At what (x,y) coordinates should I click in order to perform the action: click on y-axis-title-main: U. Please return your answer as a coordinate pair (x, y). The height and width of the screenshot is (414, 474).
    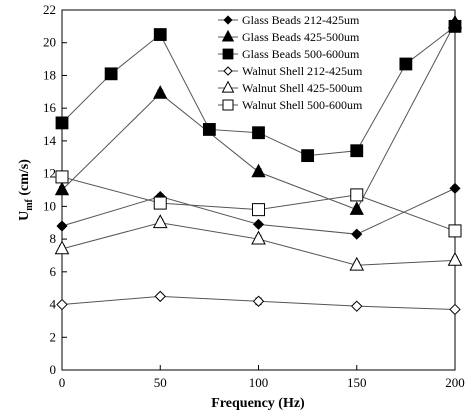
    Looking at the image, I should click on (24, 216).